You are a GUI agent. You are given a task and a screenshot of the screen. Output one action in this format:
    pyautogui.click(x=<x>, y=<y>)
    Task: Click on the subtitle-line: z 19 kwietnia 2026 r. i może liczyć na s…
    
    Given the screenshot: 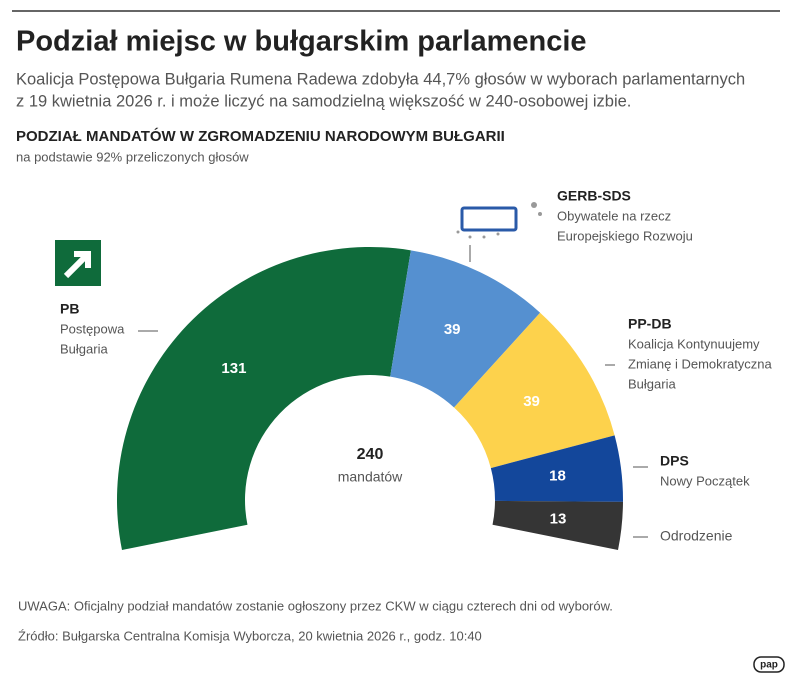 What is the action you would take?
    pyautogui.click(x=323, y=101)
    